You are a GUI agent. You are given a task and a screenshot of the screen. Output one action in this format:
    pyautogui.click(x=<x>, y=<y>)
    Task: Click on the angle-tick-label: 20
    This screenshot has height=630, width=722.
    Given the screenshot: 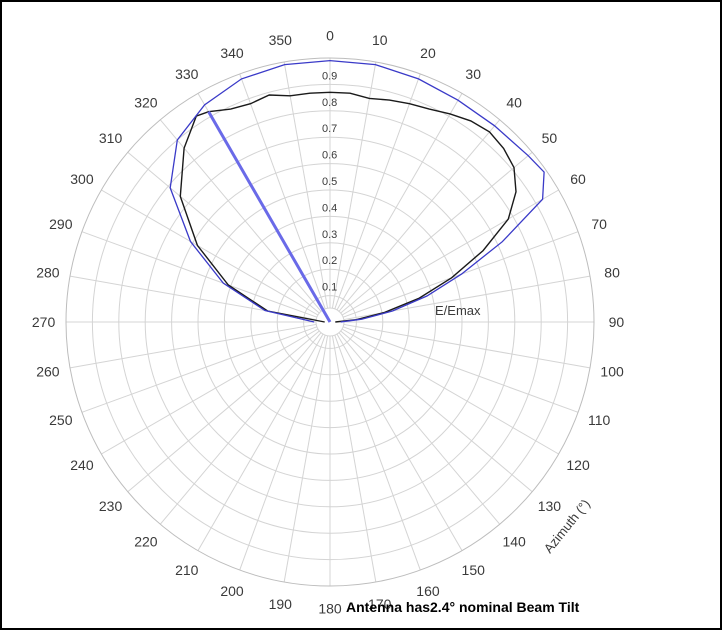 What is the action you would take?
    pyautogui.click(x=428, y=53)
    